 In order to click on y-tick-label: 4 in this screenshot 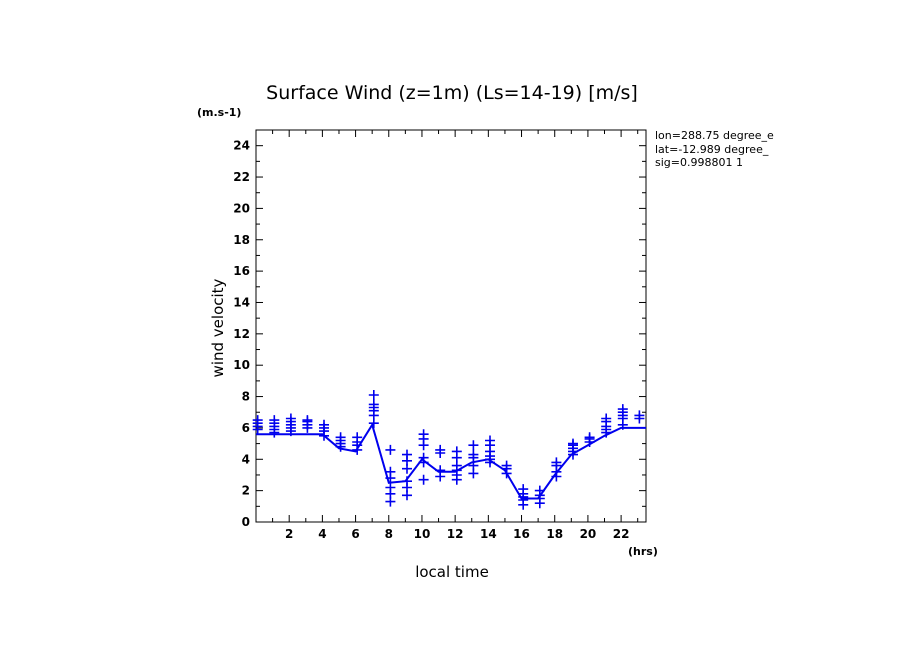, I will do `click(246, 459)`.